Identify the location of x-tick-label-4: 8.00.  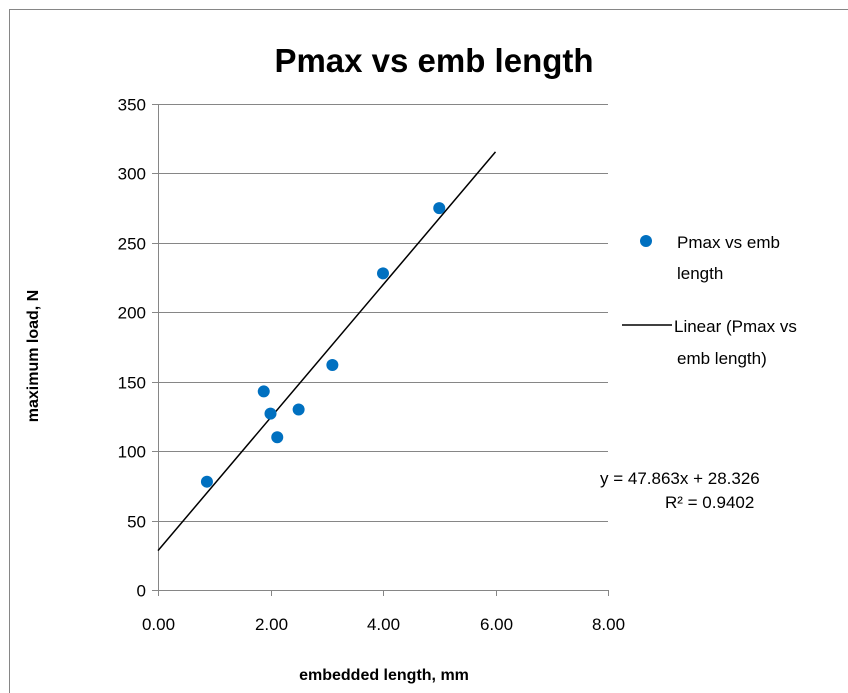
(608, 624).